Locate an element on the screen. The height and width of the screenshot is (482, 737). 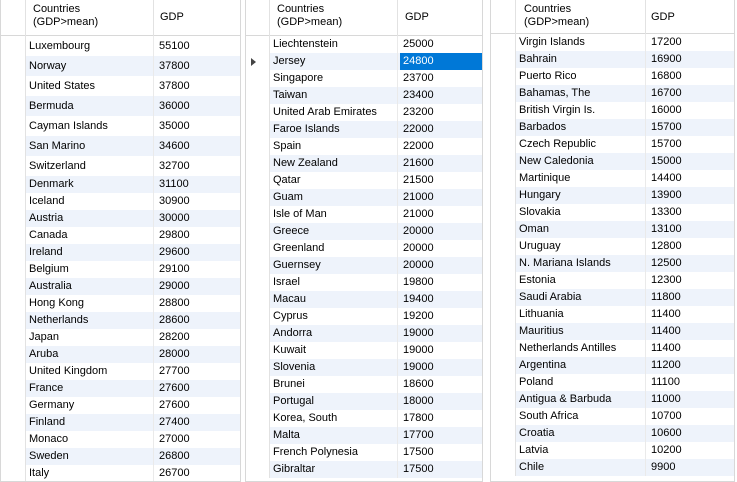
gdp-cell: 17700 is located at coordinates (418, 435).